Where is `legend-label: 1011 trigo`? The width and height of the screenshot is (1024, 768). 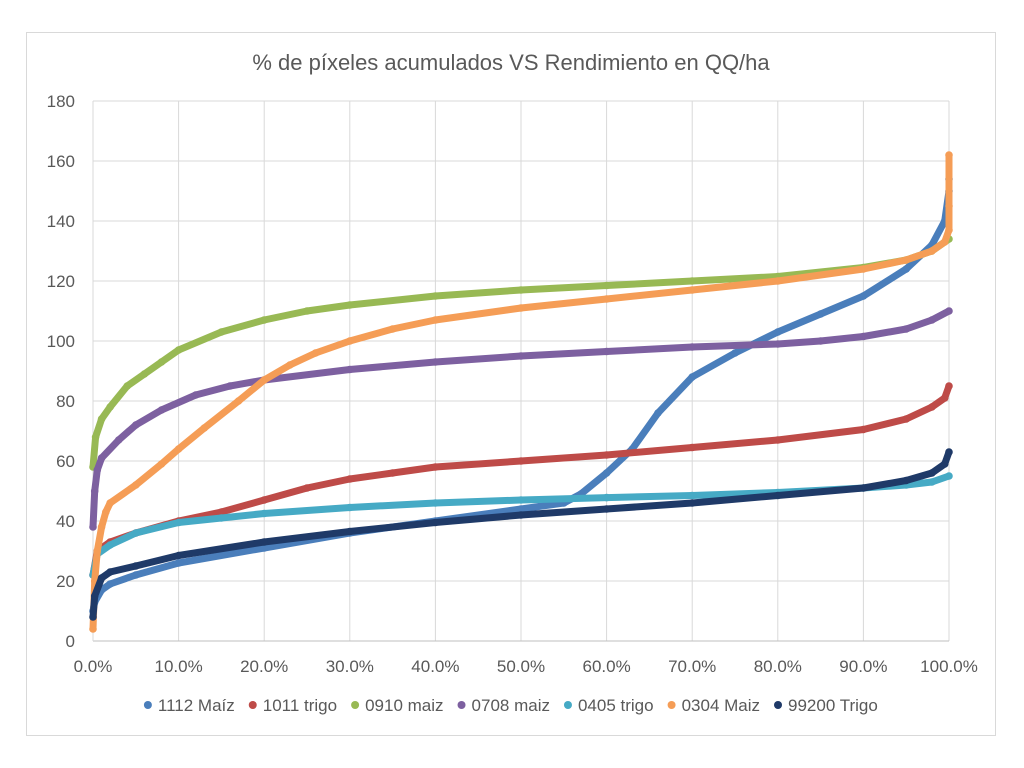 legend-label: 1011 trigo is located at coordinates (300, 705).